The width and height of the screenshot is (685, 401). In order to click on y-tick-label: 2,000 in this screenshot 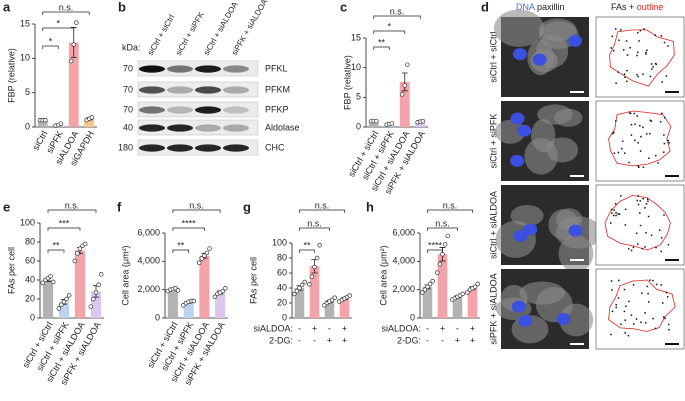, I will do `click(403, 289)`.